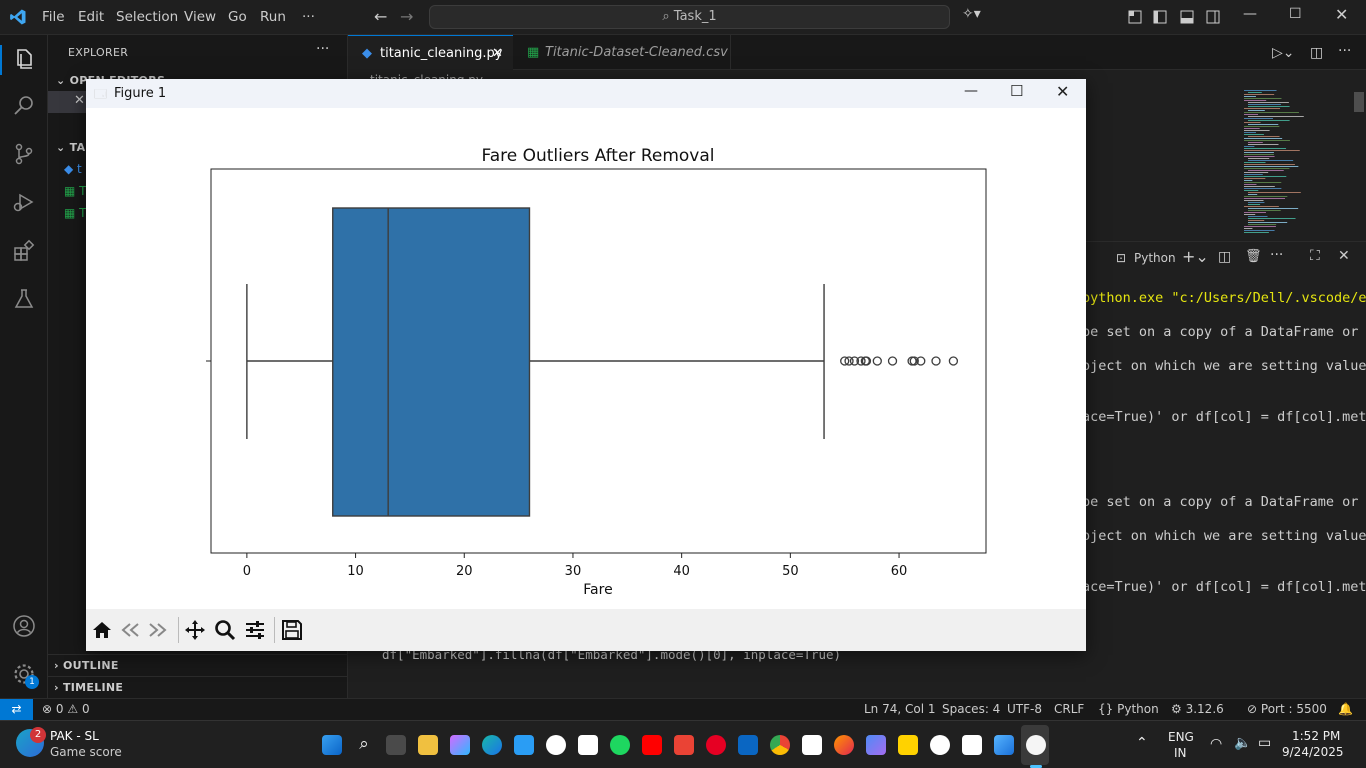 The width and height of the screenshot is (1366, 768). What do you see at coordinates (556, 745) in the screenshot?
I see `chatgpt-icon` at bounding box center [556, 745].